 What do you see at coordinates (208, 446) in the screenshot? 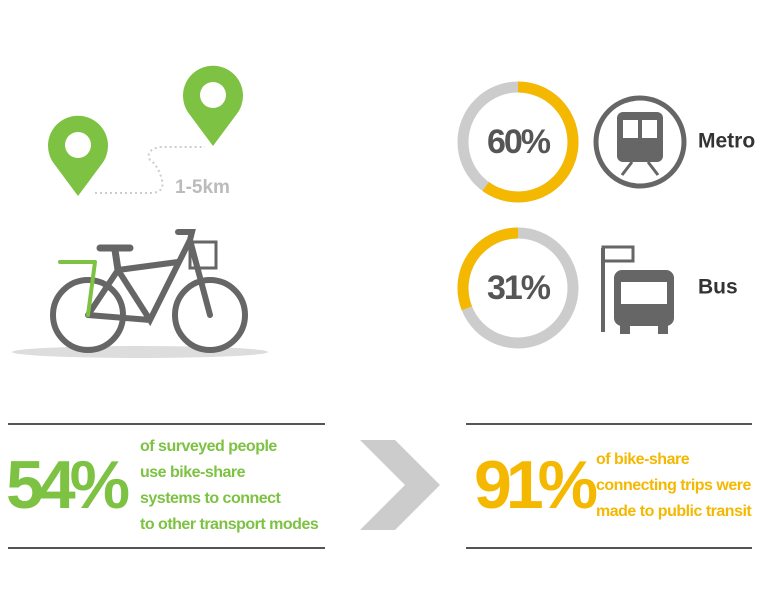
I see `stat-text: of surveyed people` at bounding box center [208, 446].